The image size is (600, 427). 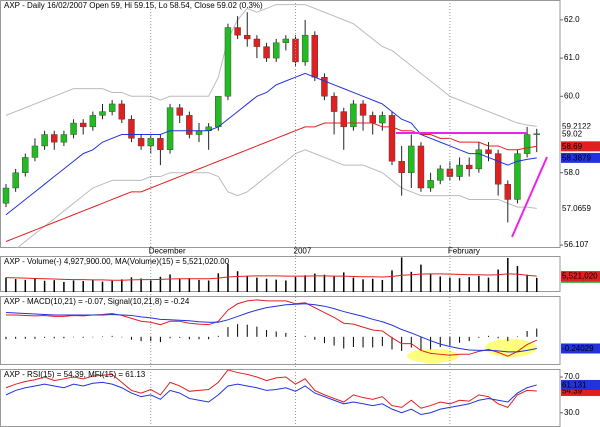 What do you see at coordinates (572, 376) in the screenshot?
I see `y-tick-label: 70.0` at bounding box center [572, 376].